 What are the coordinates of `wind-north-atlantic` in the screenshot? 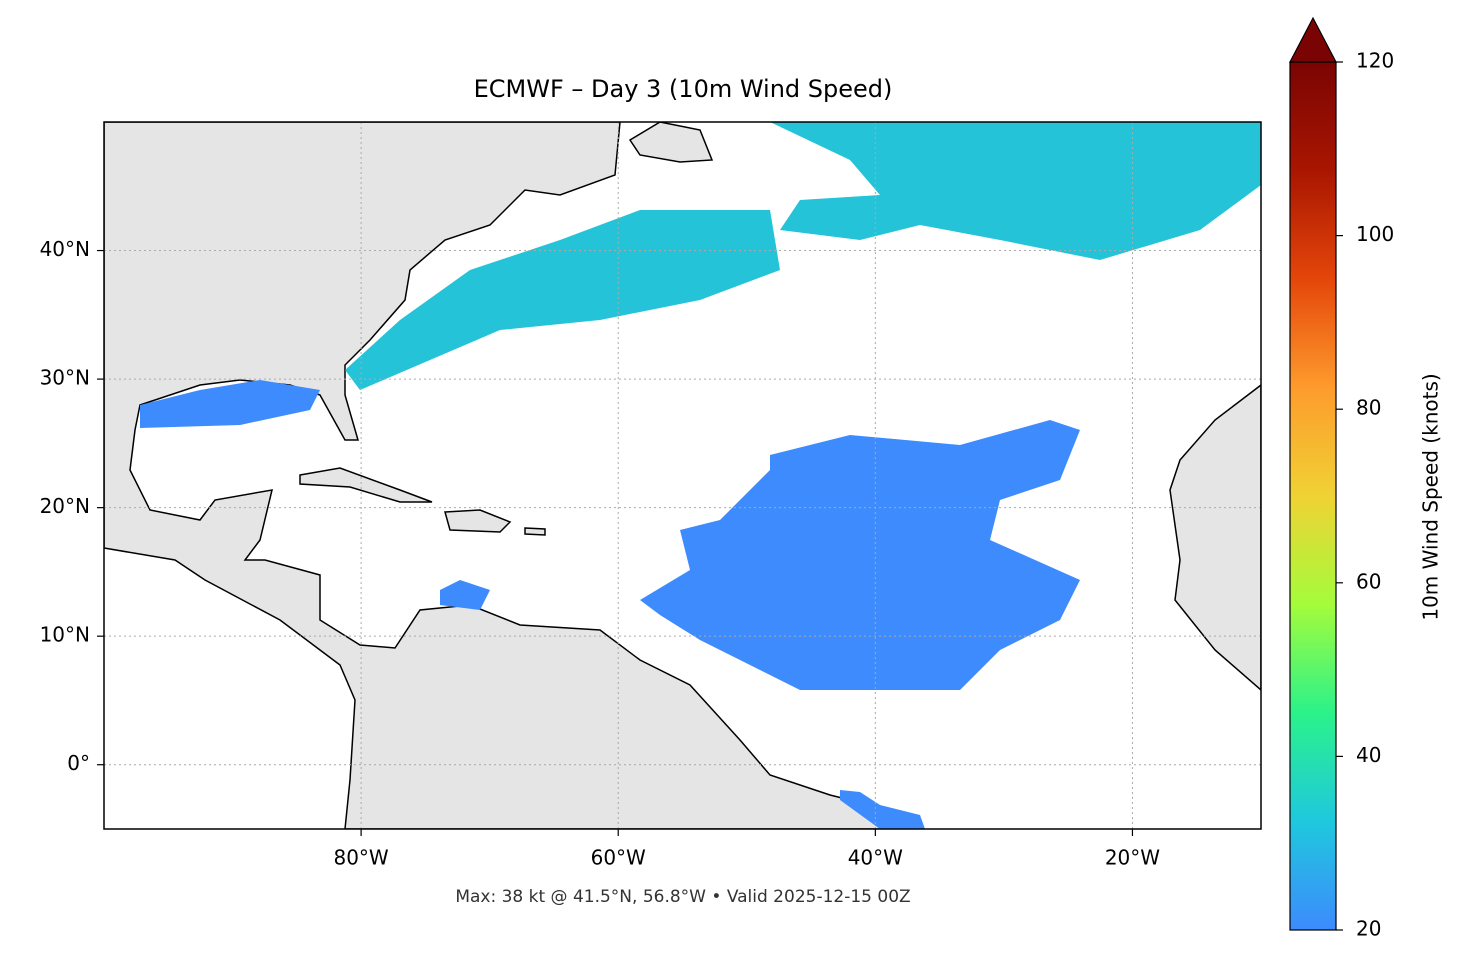 It's located at (1015, 191).